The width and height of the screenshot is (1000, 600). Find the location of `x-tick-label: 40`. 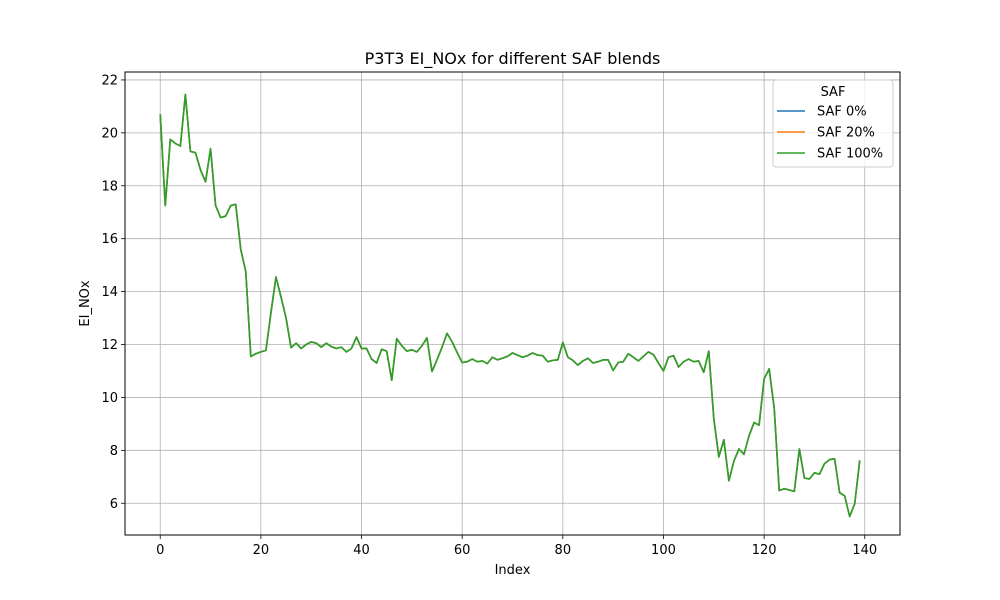

x-tick-label: 40 is located at coordinates (361, 550).